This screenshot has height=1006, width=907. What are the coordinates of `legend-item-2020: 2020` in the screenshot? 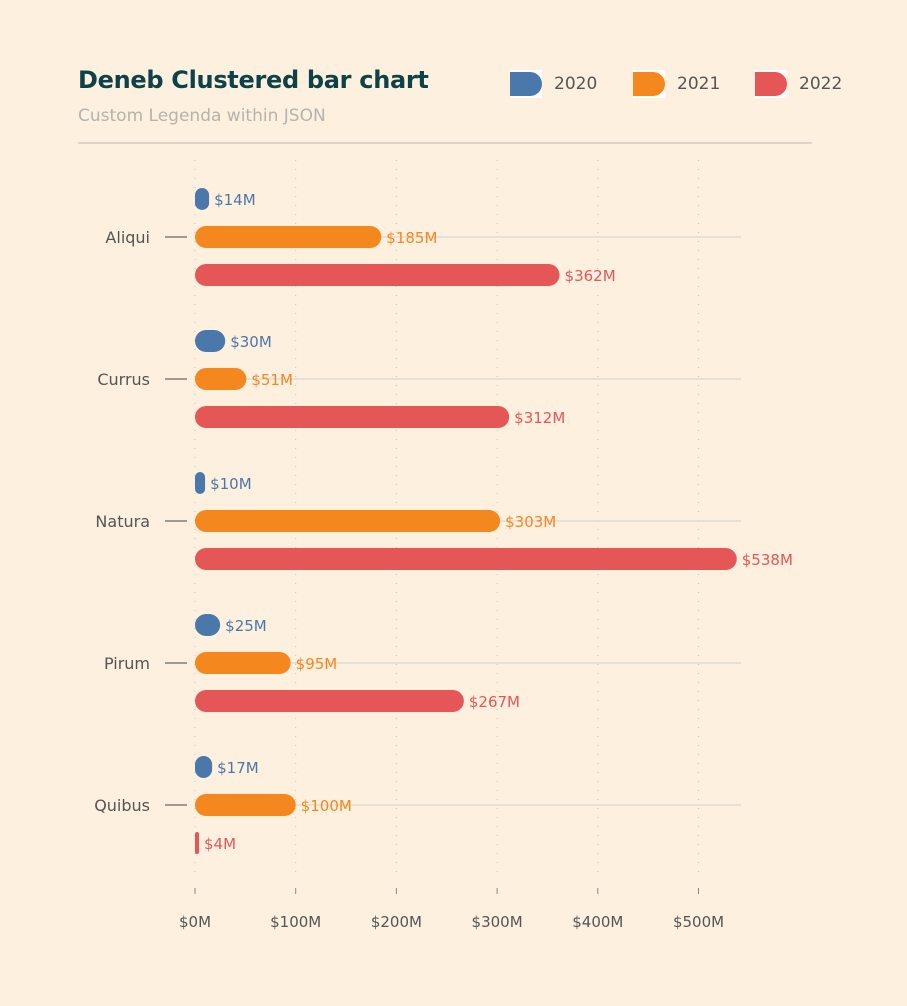 It's located at (553, 84).